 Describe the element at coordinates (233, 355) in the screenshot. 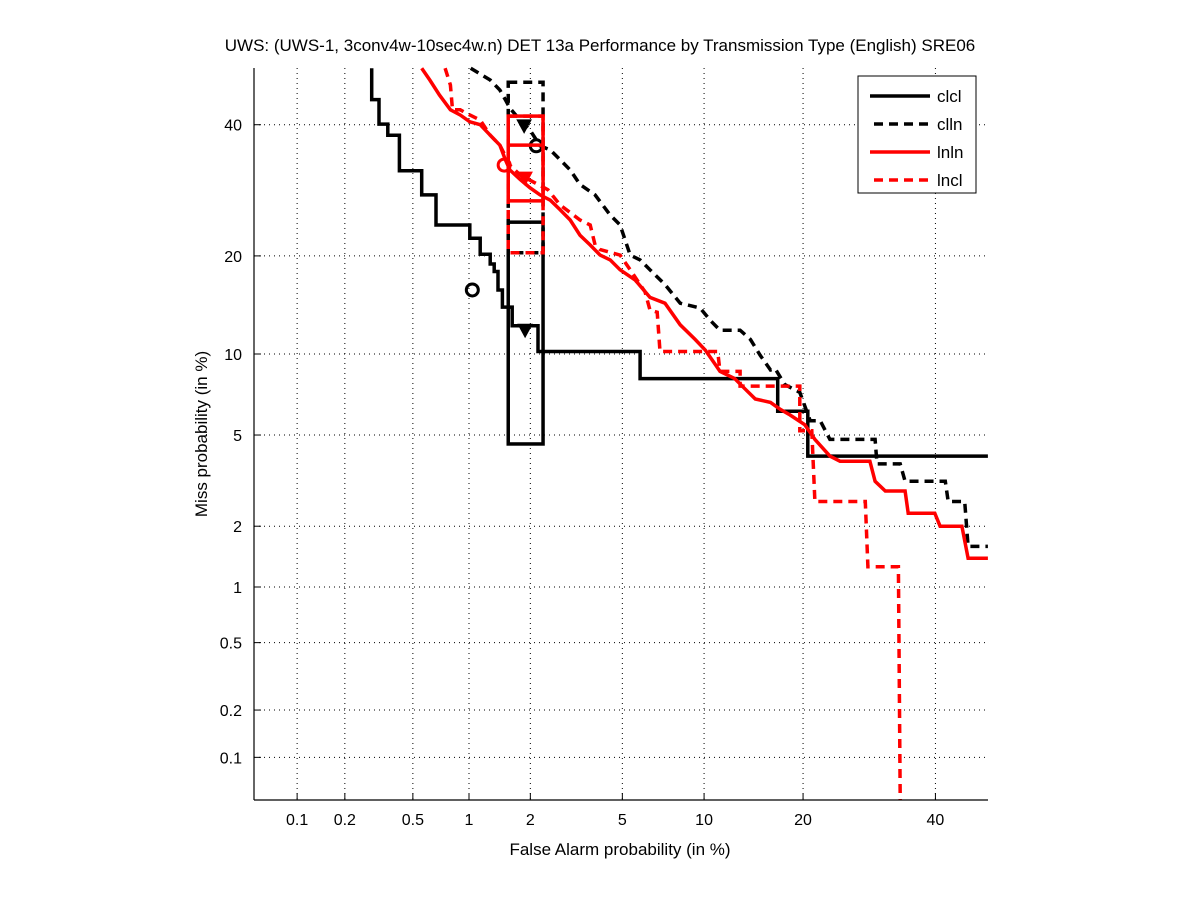

I see `y-tick-label: 10` at that location.